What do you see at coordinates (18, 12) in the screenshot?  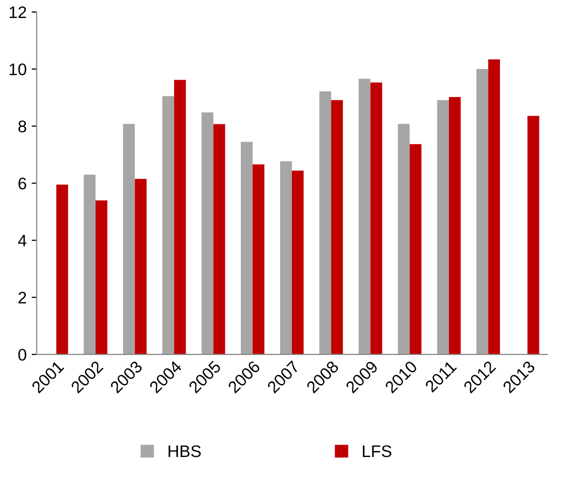 I see `y-tick-label: 12` at bounding box center [18, 12].